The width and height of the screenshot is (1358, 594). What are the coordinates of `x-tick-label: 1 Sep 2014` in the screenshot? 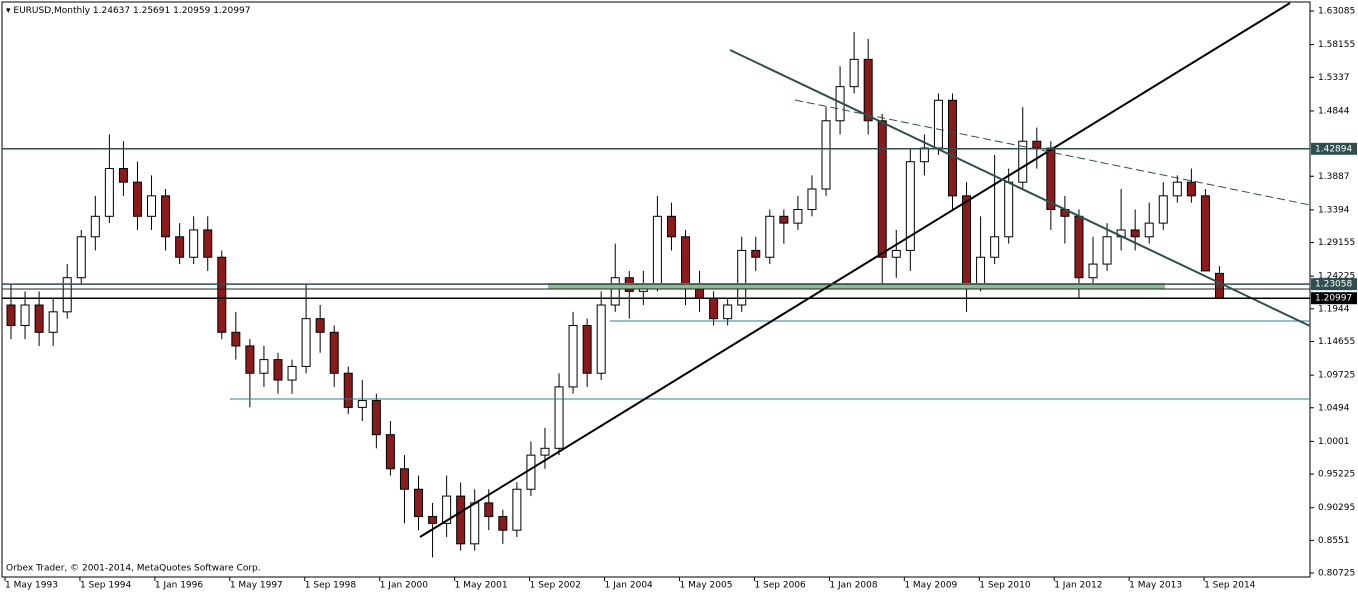 It's located at (1230, 586).